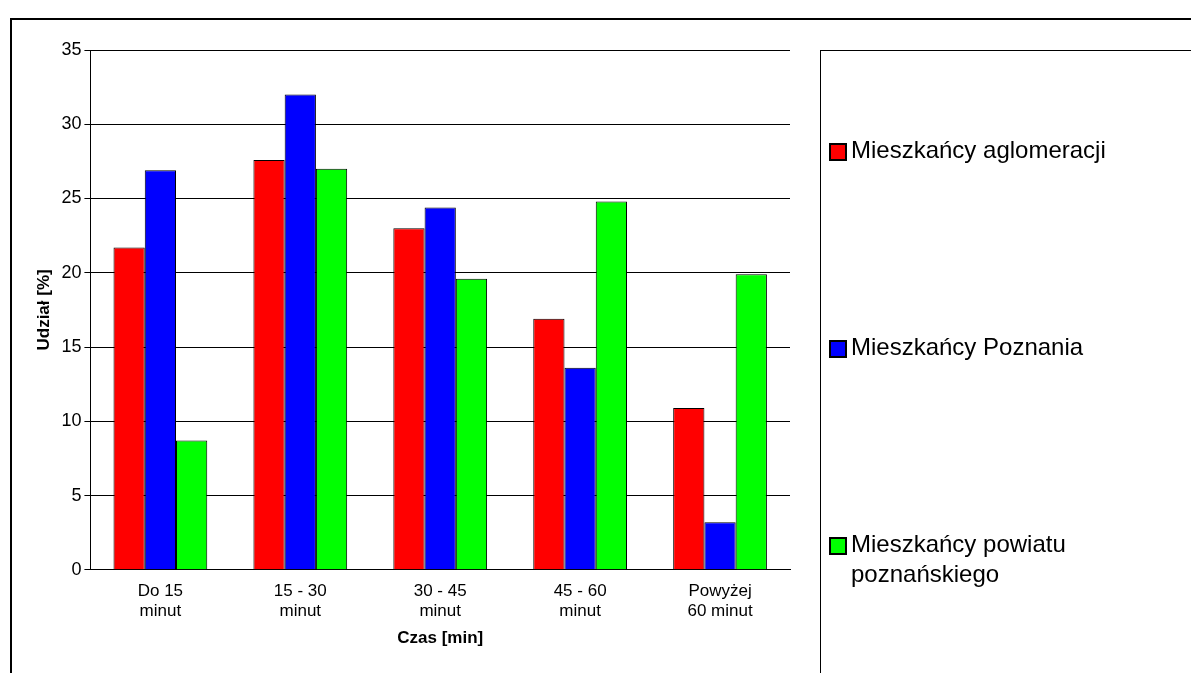  What do you see at coordinates (71, 346) in the screenshot?
I see `y-tick-label: 15` at bounding box center [71, 346].